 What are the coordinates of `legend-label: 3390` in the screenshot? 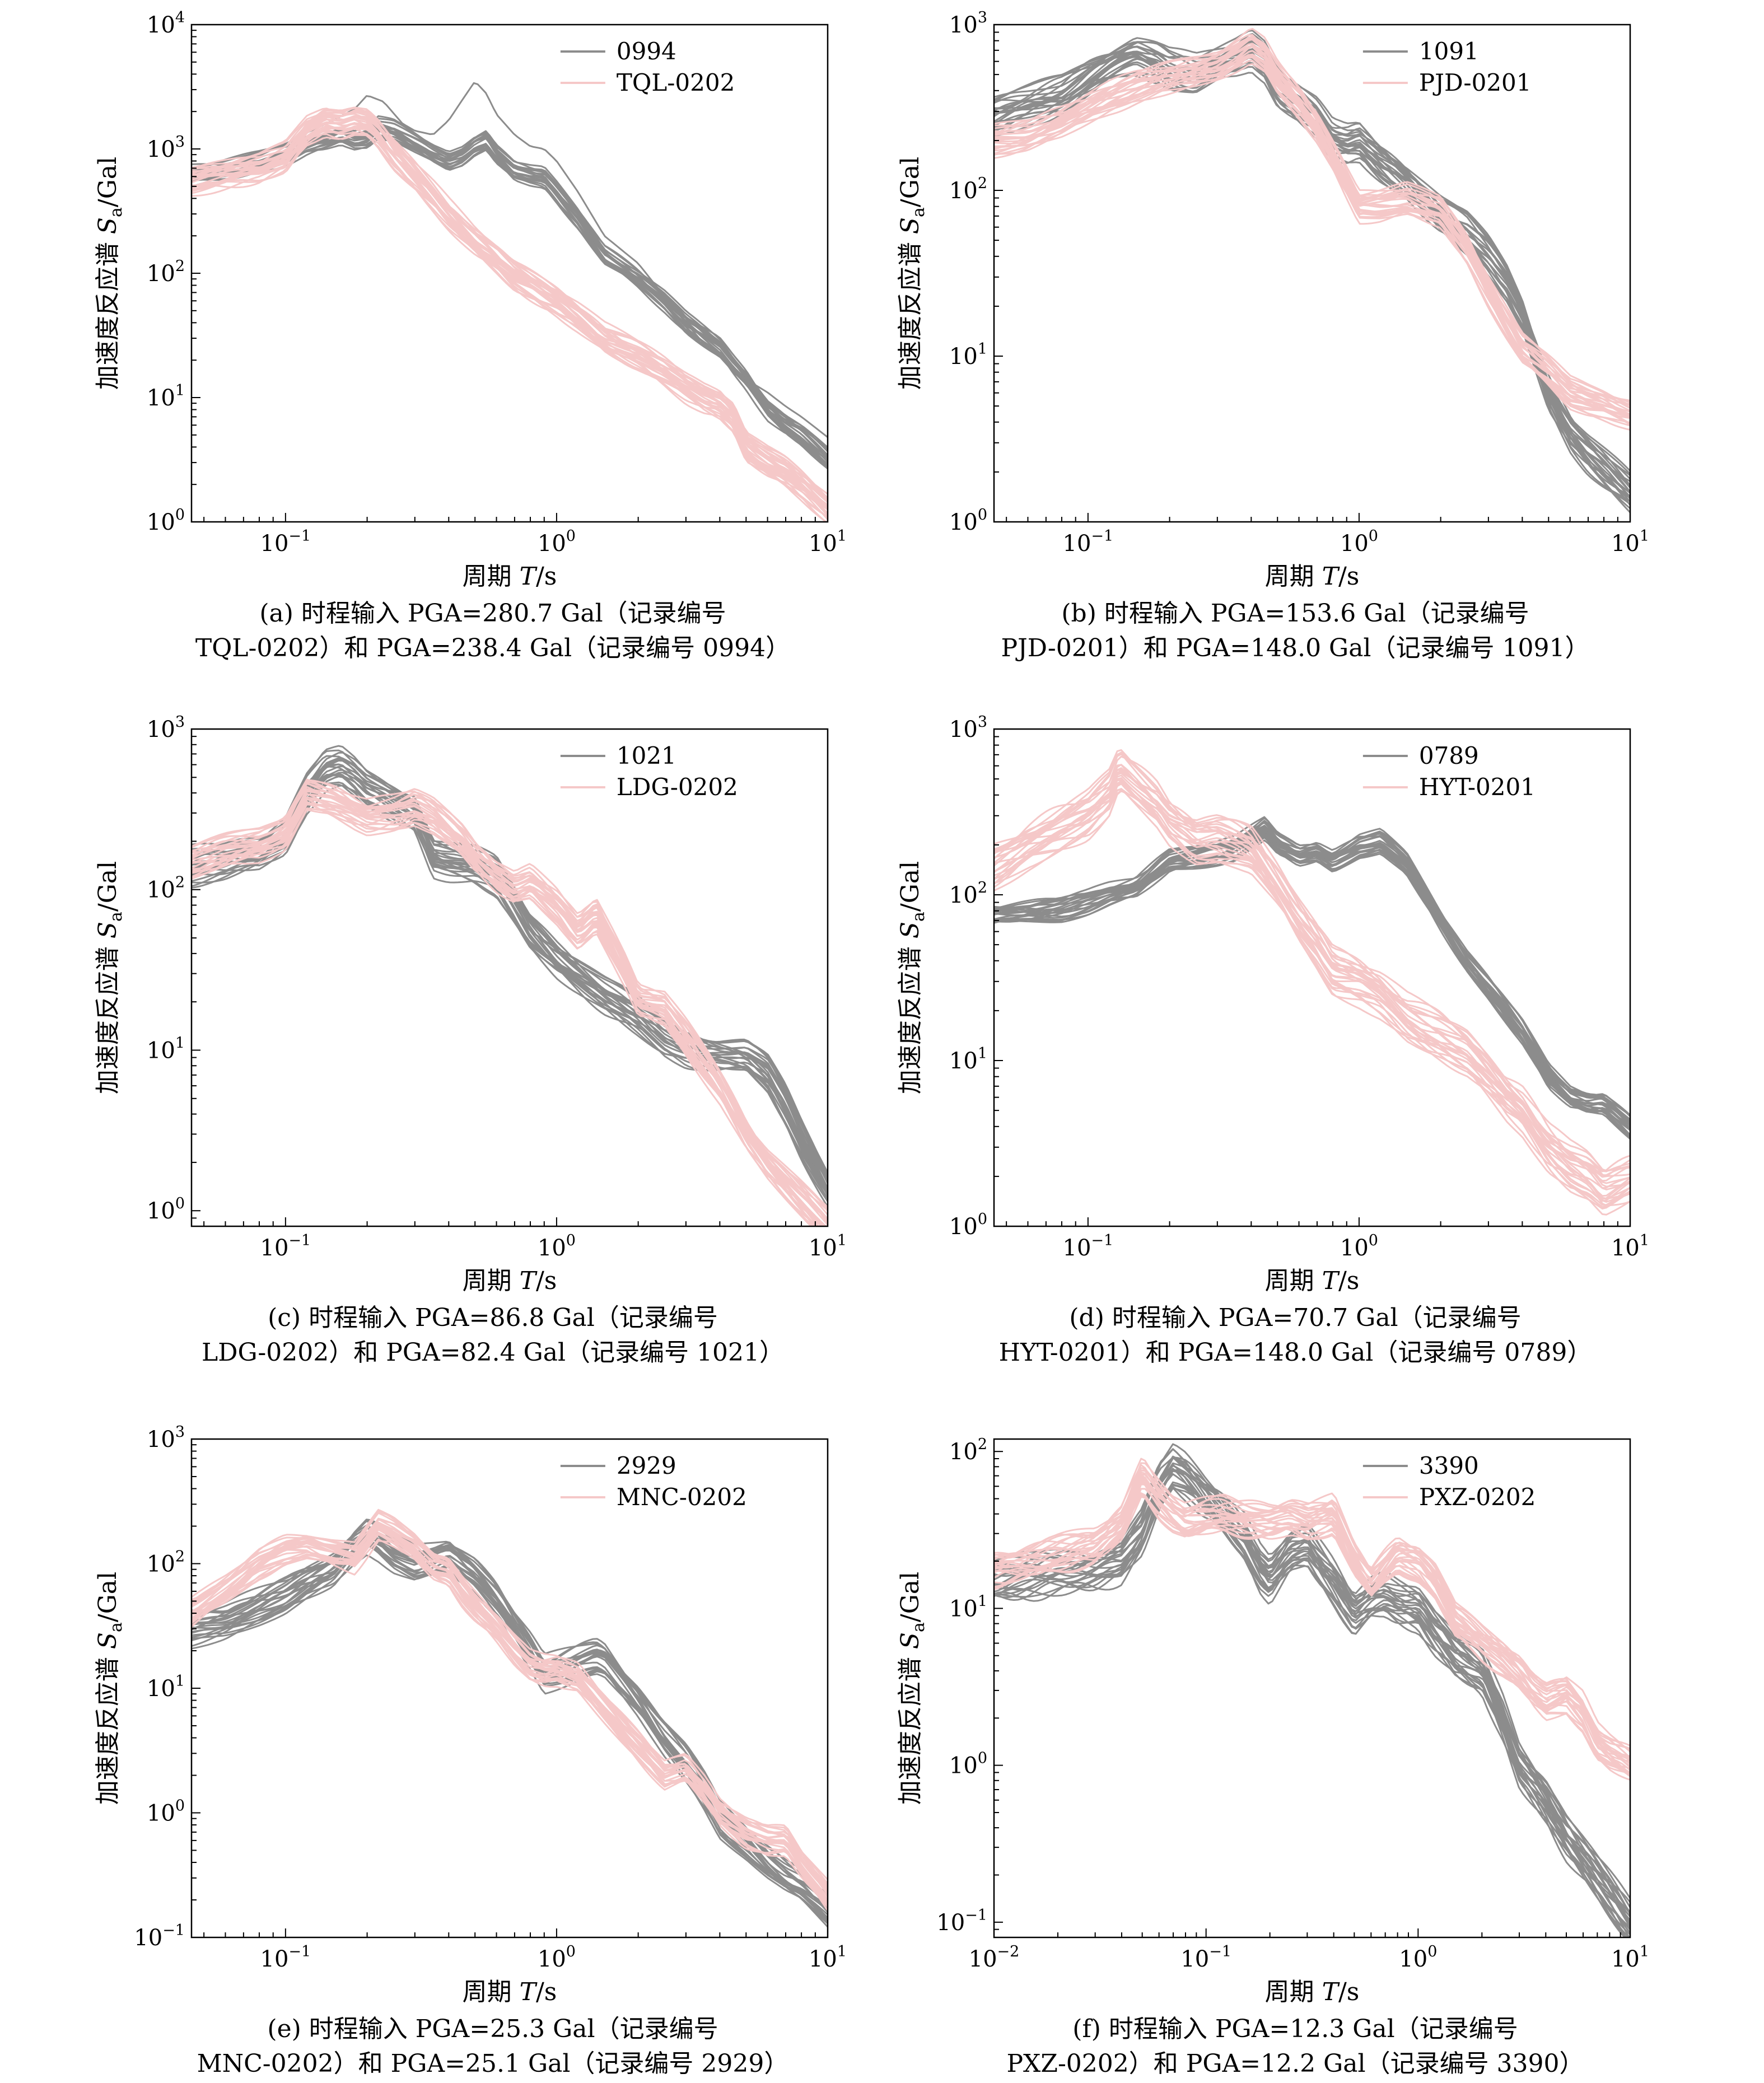 It's located at (1449, 1465).